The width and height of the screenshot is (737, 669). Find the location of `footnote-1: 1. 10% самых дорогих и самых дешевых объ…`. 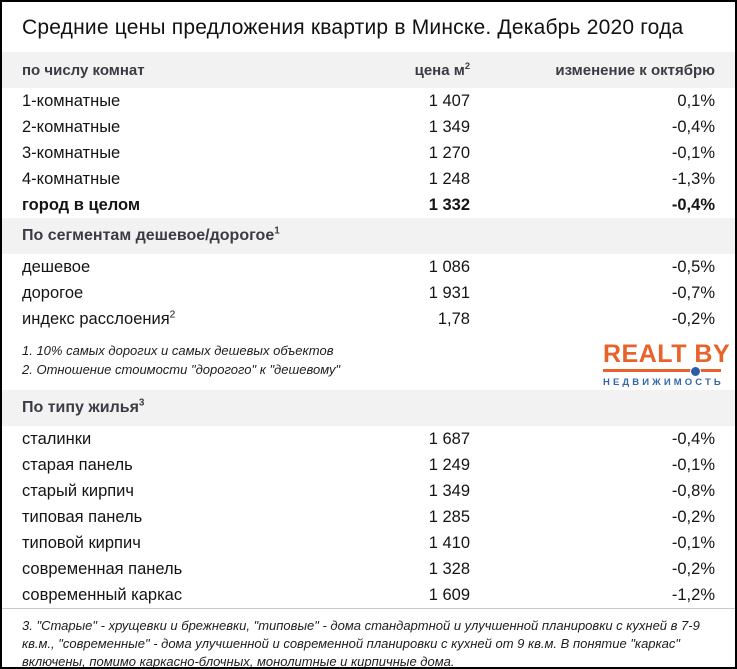

footnote-1: 1. 10% самых дорогих и самых дешевых объ… is located at coordinates (178, 350).